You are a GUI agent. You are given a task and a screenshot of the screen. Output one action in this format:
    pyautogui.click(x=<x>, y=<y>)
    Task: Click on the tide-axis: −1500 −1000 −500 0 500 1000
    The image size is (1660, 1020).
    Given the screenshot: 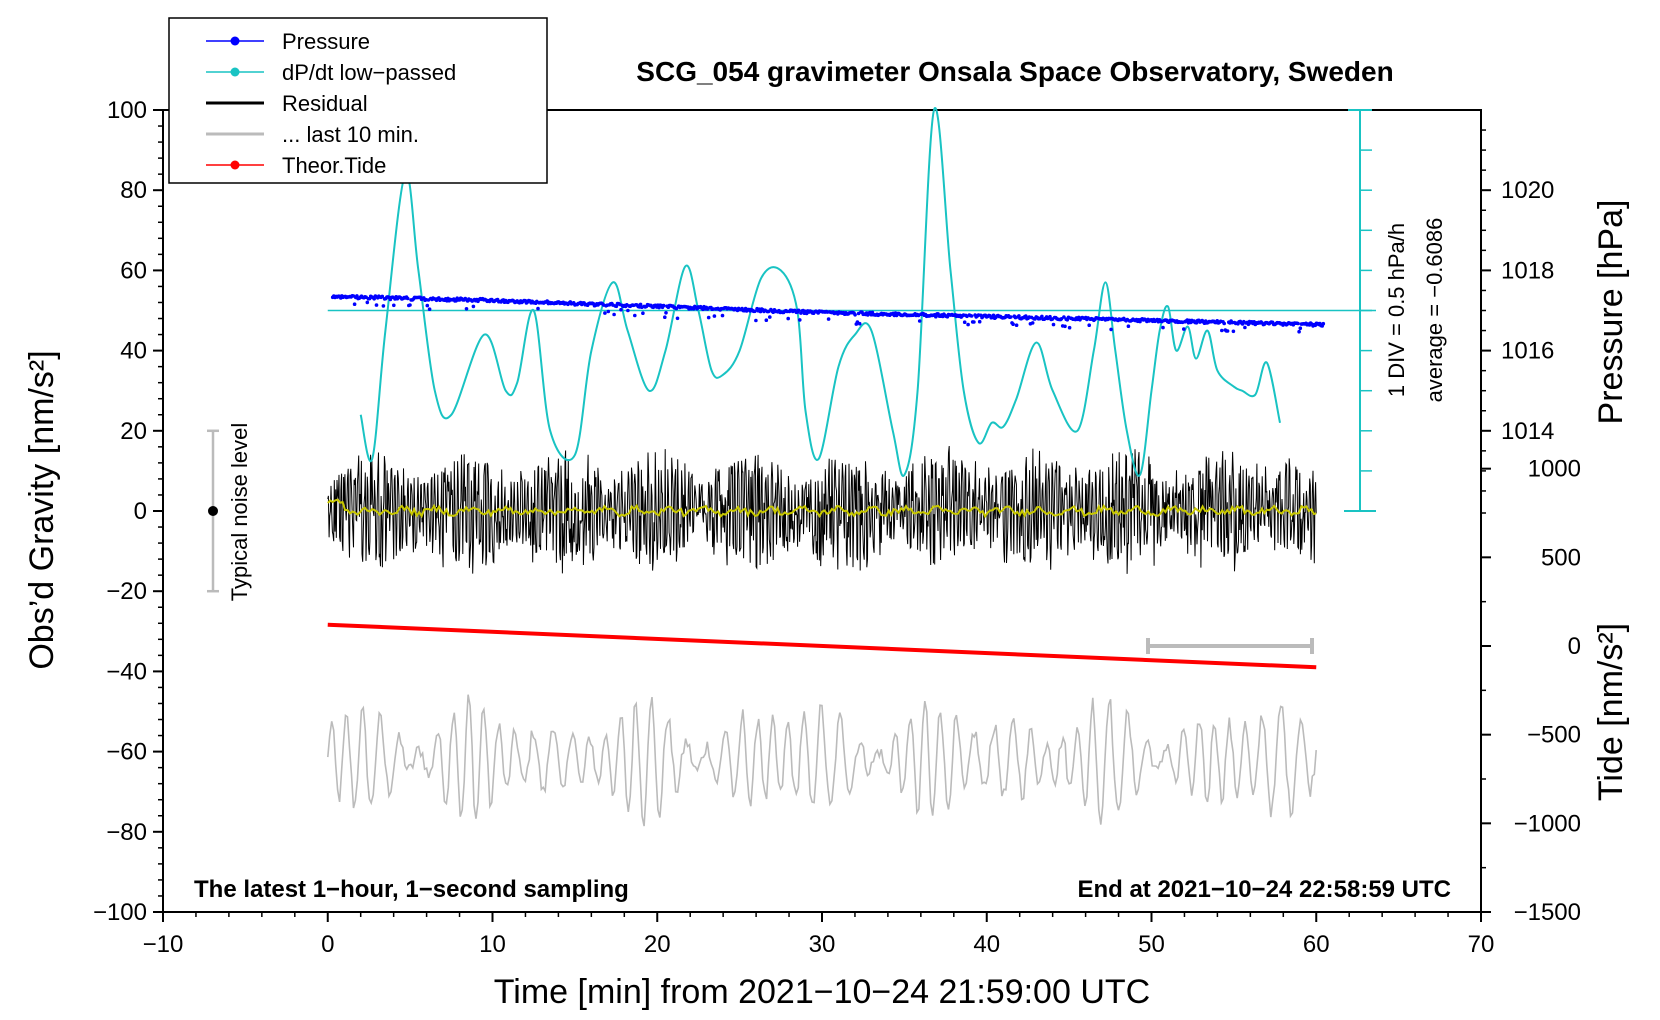 What is the action you would take?
    pyautogui.click(x=1531, y=691)
    